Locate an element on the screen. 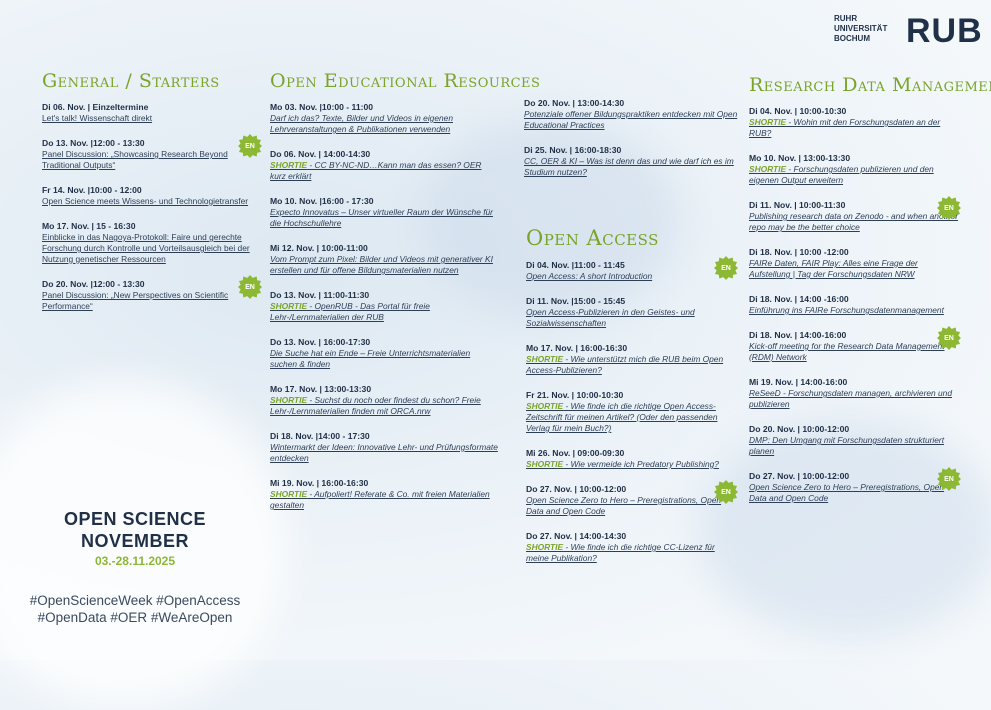 The width and height of the screenshot is (991, 710). event-date: Mi 19. Nov. | 14:00-16:00 is located at coordinates (798, 382).